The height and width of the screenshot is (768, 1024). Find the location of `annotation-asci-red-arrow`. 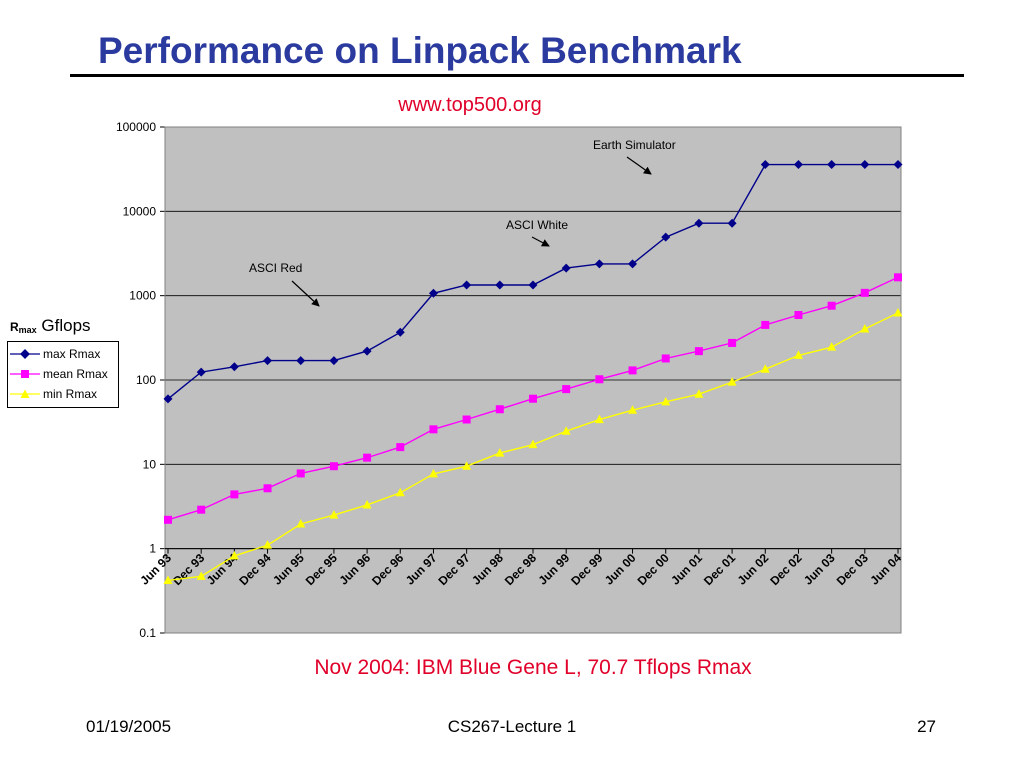

annotation-asci-red-arrow is located at coordinates (305, 293).